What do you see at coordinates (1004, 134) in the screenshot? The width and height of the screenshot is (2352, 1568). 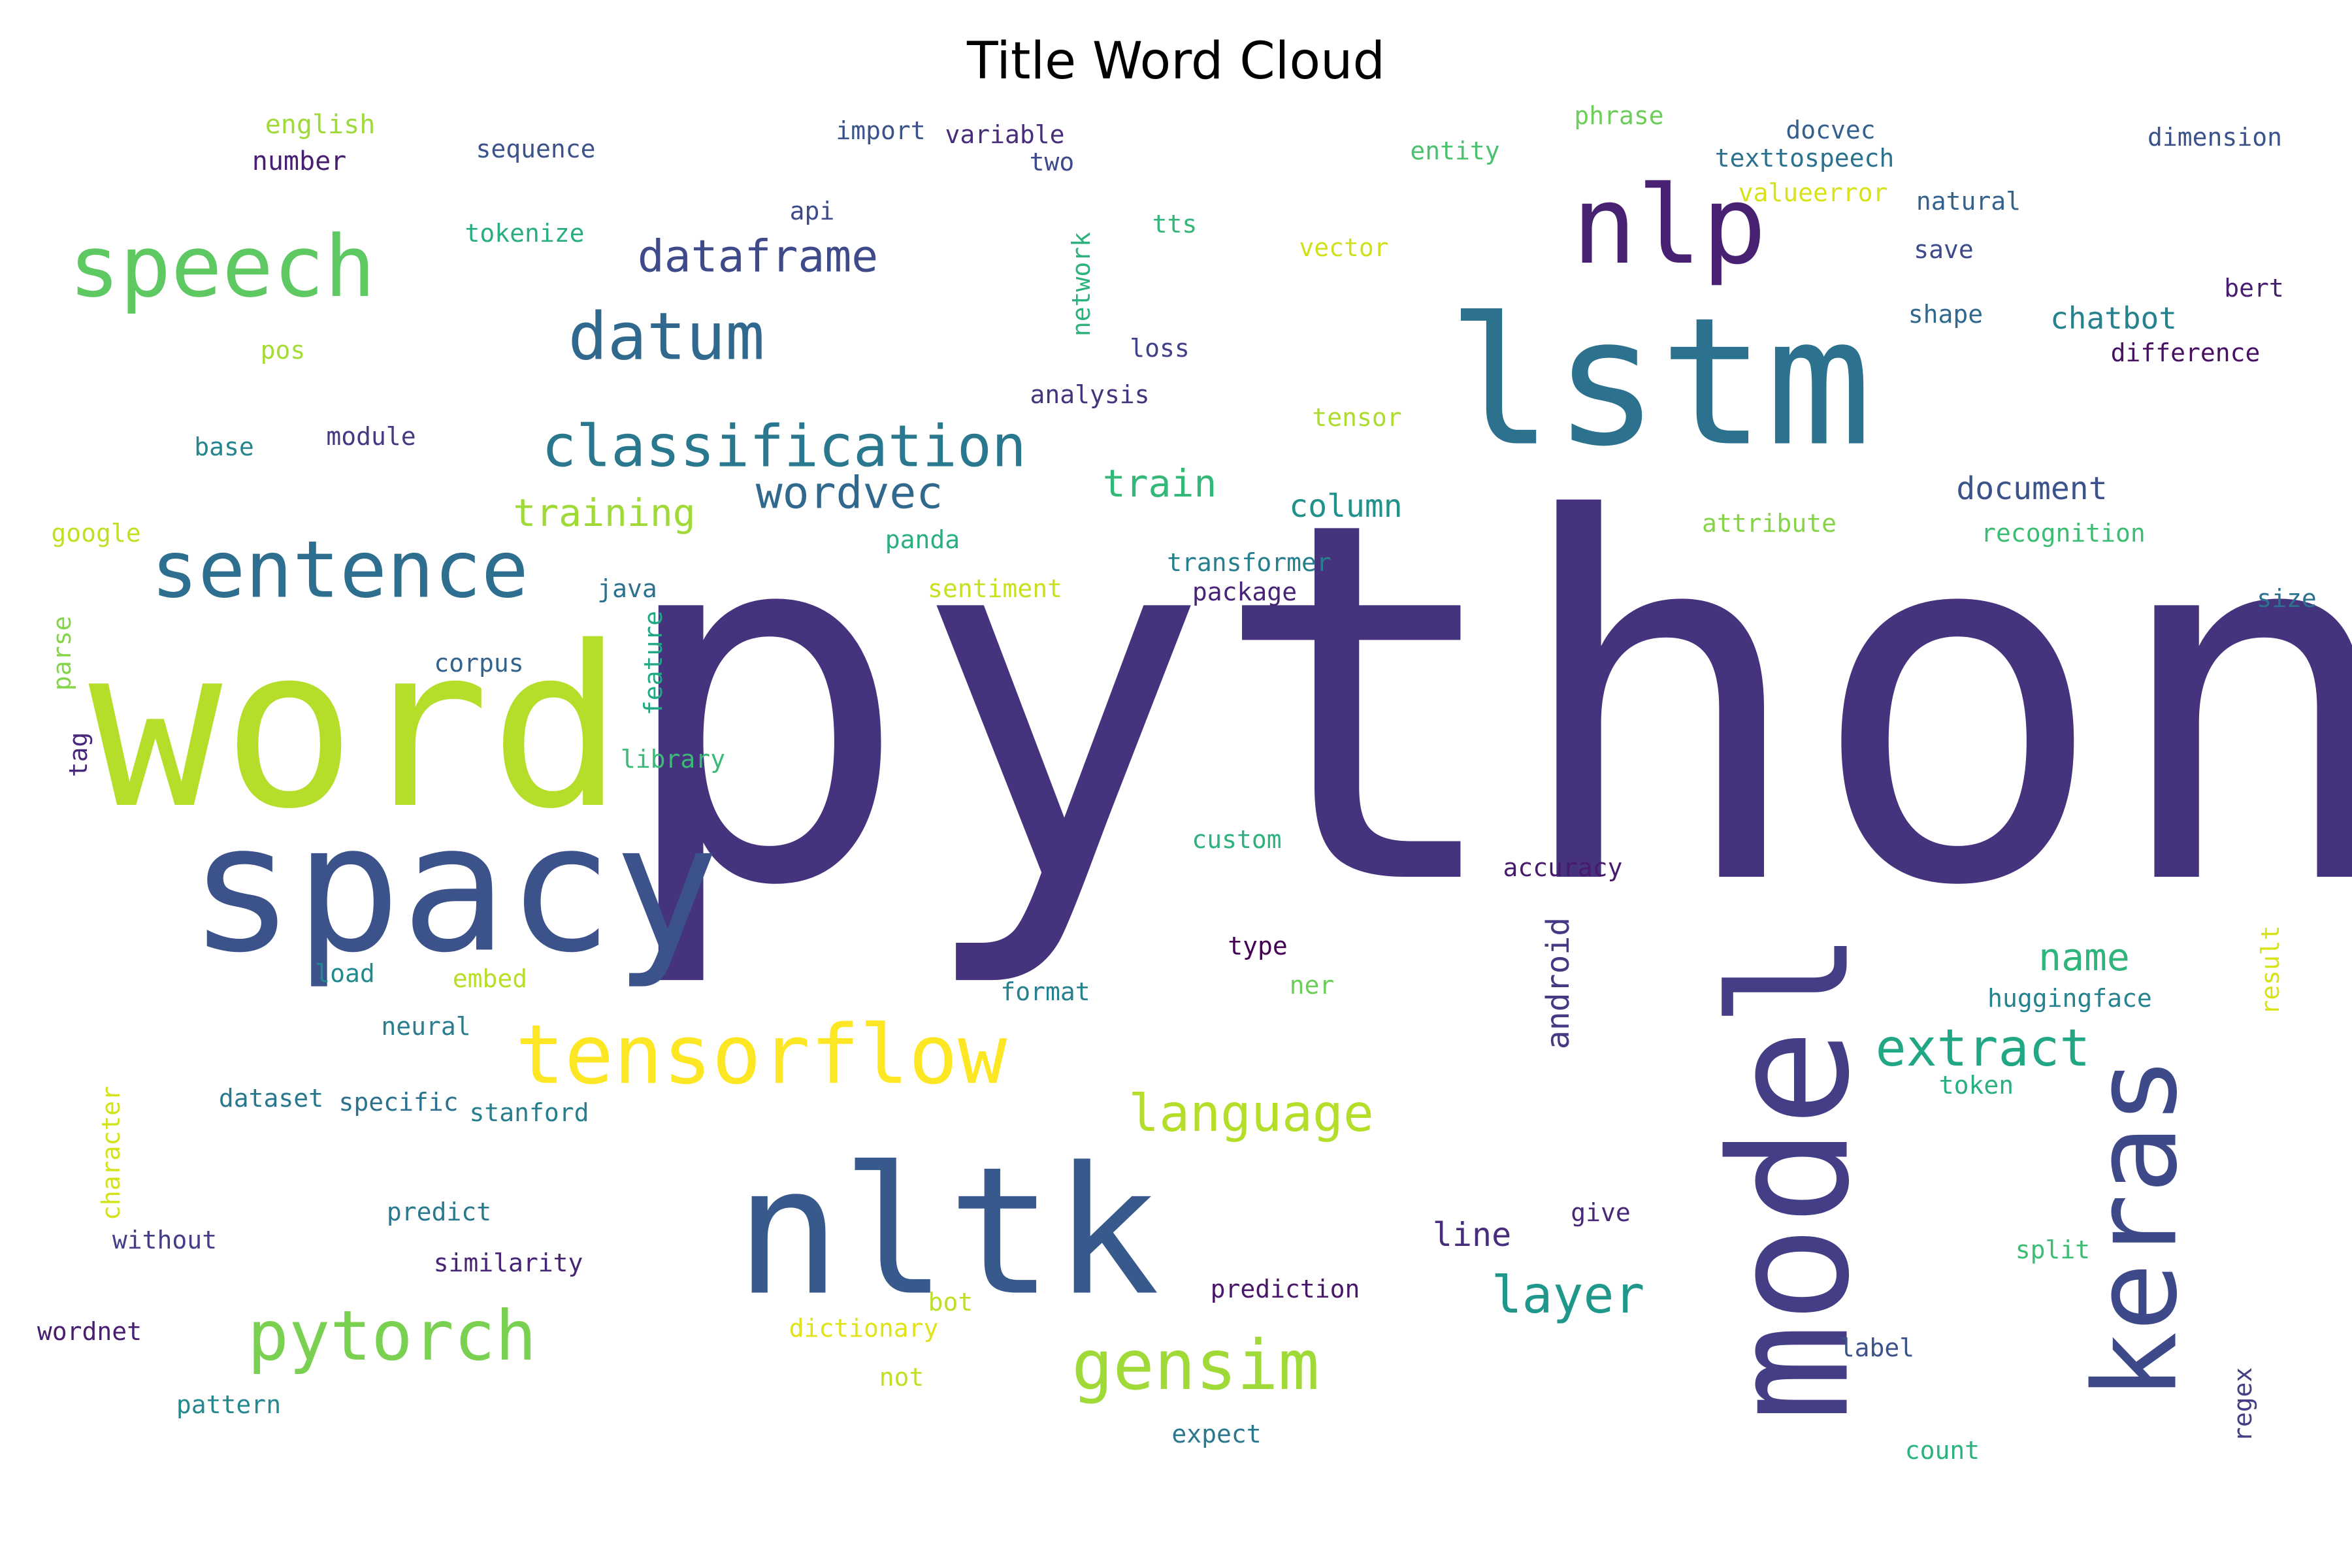 I see `word-variable: variable` at bounding box center [1004, 134].